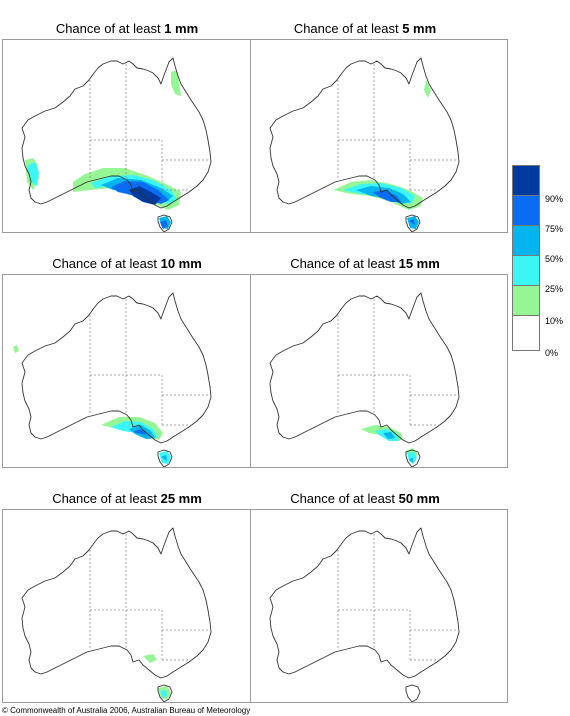 The height and width of the screenshot is (716, 570). What do you see at coordinates (554, 259) in the screenshot?
I see `legend-label-50: 50%` at bounding box center [554, 259].